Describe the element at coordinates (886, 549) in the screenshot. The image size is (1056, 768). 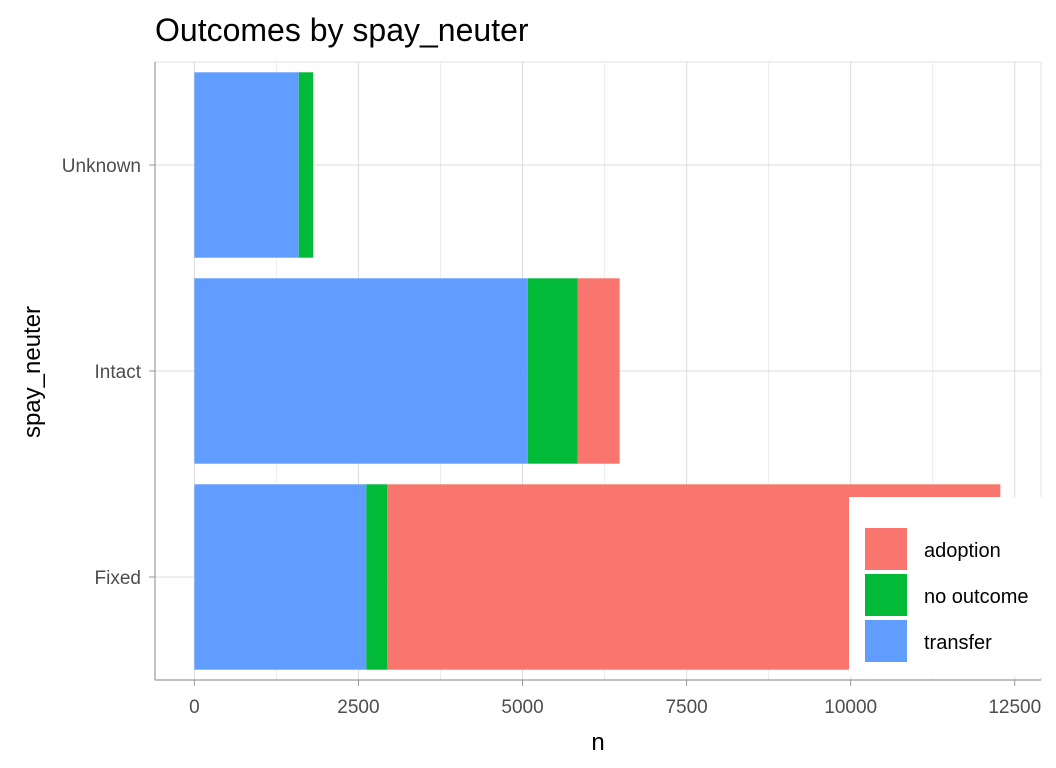
I see `legend-key-adoption` at that location.